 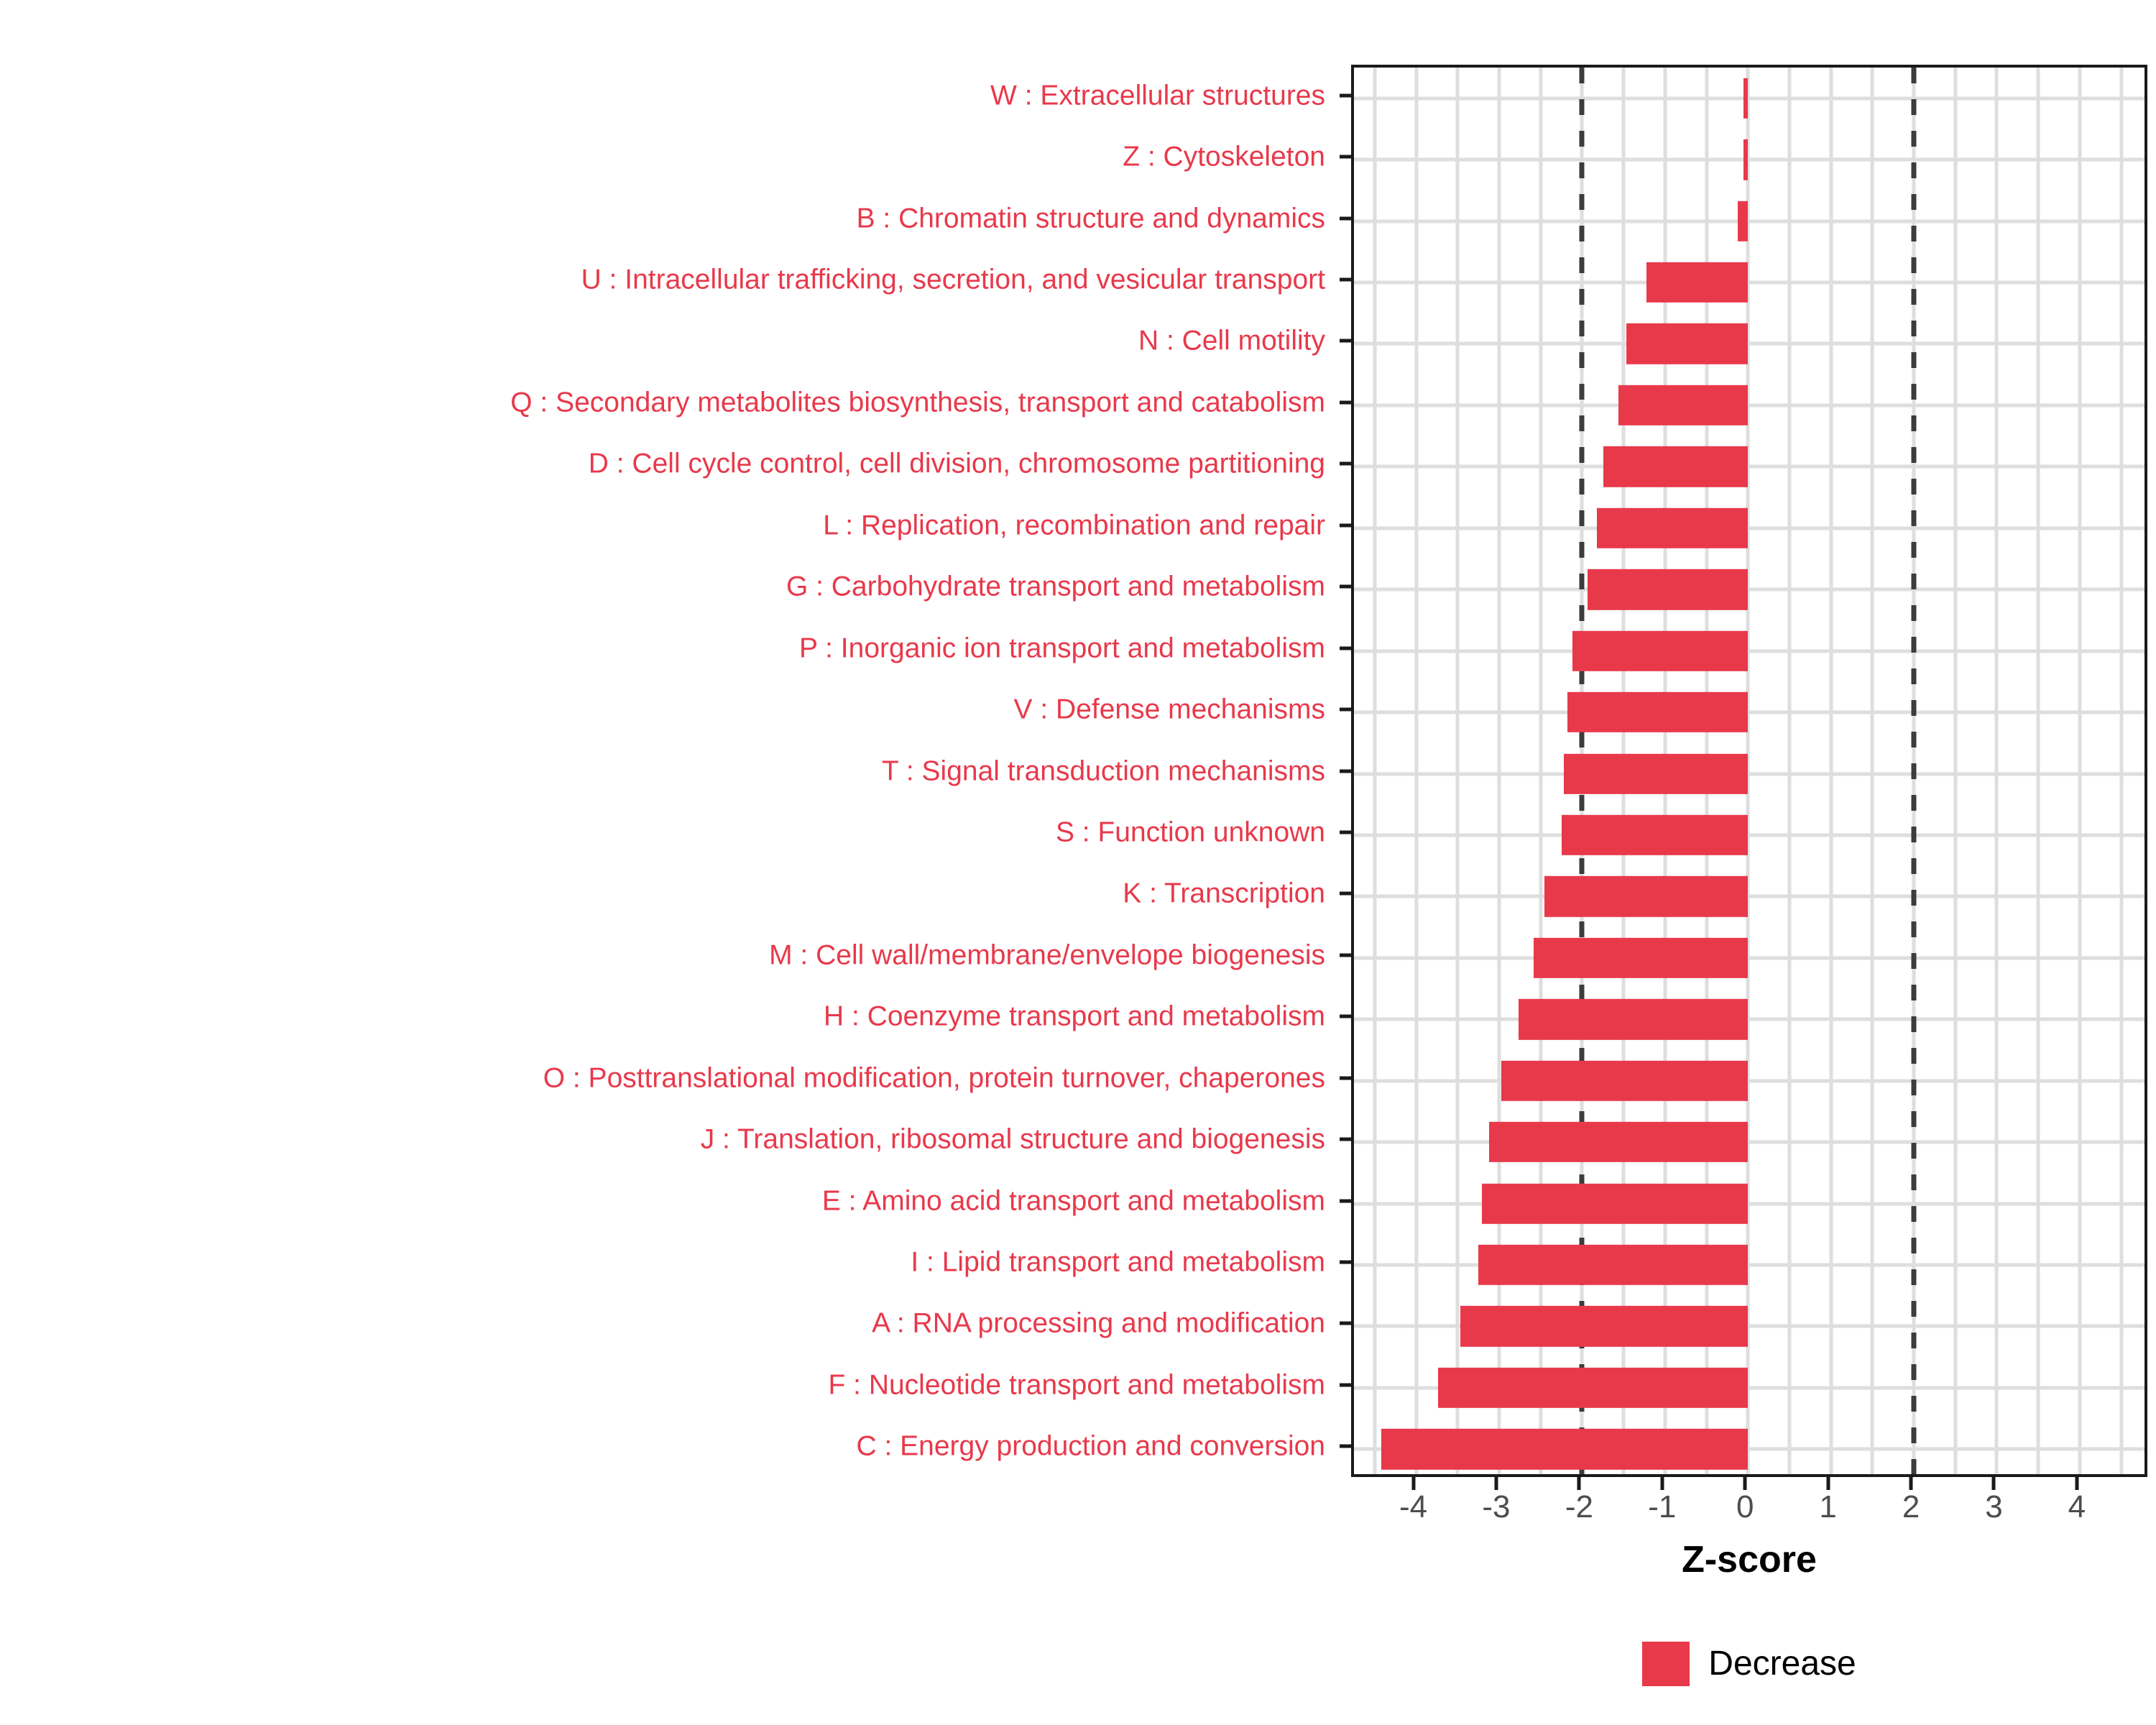 I want to click on category-label: I : Lipid transport and metabolism, so click(x=1118, y=1262).